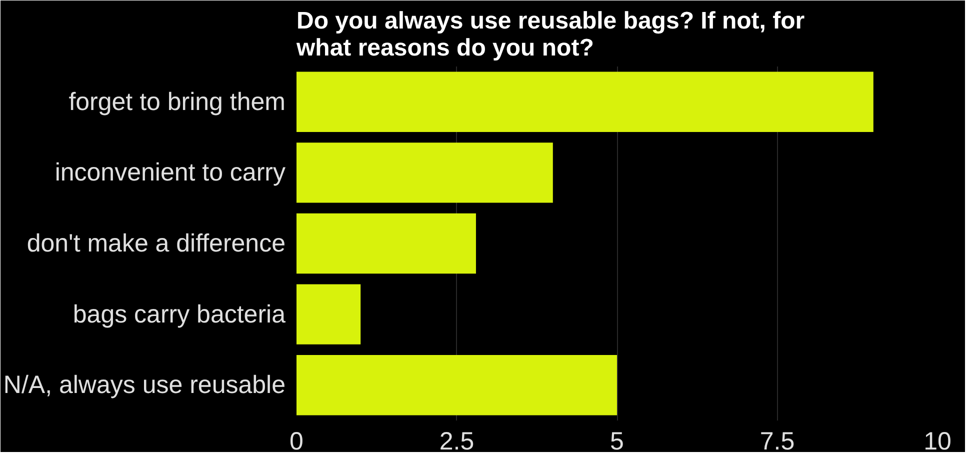  Describe the element at coordinates (938, 442) in the screenshot. I see `x-tick-label: 10` at that location.